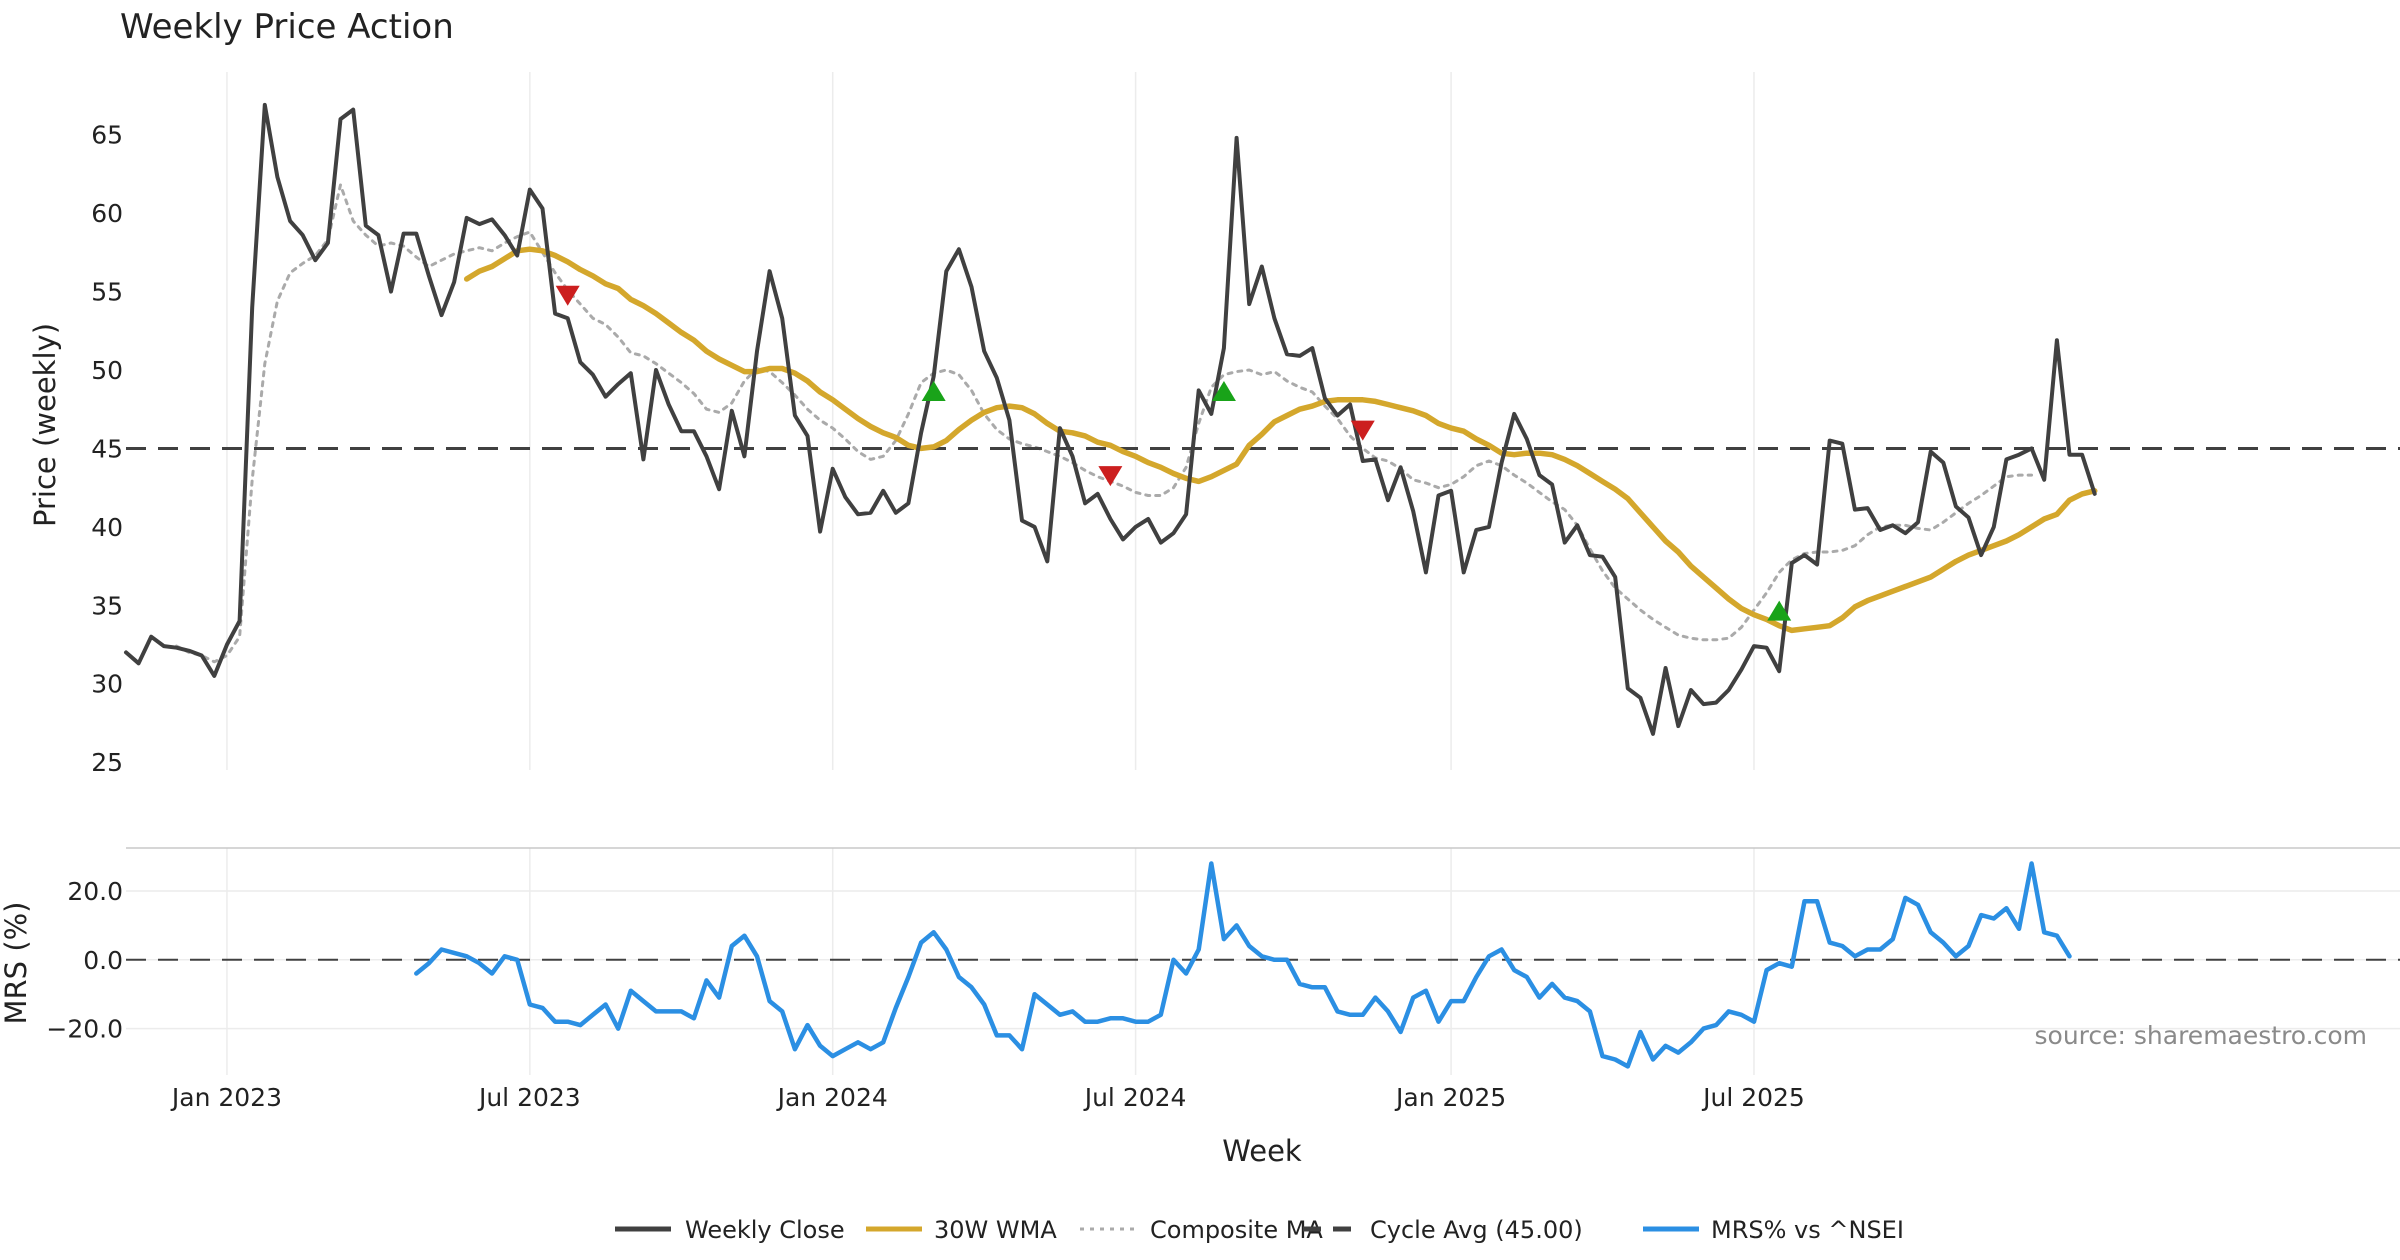 This screenshot has height=1260, width=2400. I want to click on mrs-line, so click(1243, 965).